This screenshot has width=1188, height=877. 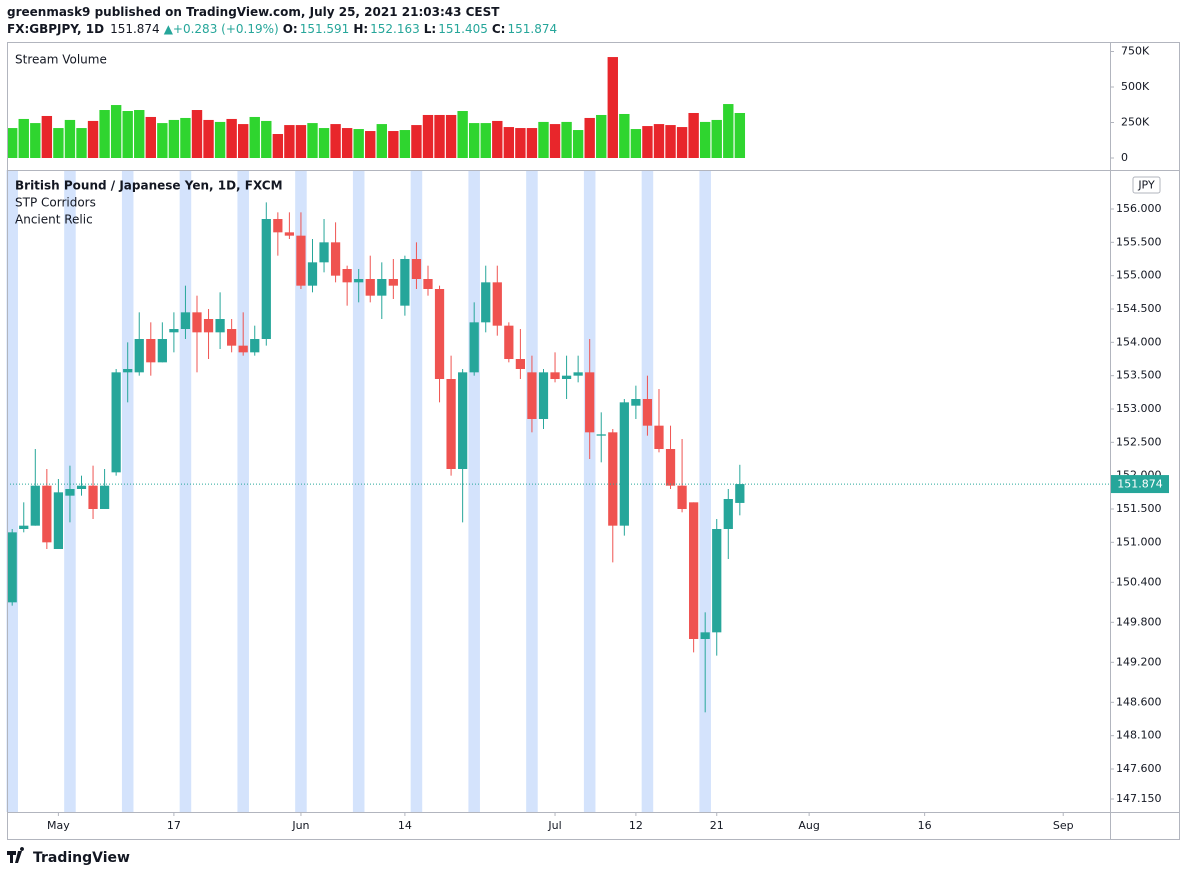 What do you see at coordinates (325, 29) in the screenshot?
I see `open-value: 151.591` at bounding box center [325, 29].